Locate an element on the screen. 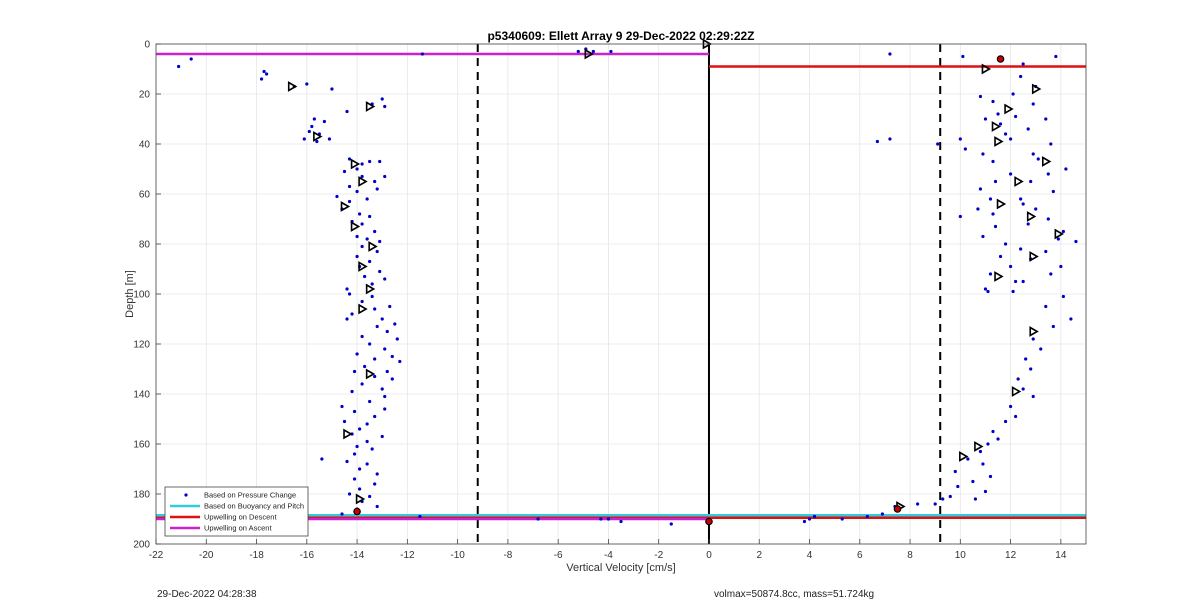  x-tick-label: 4 is located at coordinates (810, 555).